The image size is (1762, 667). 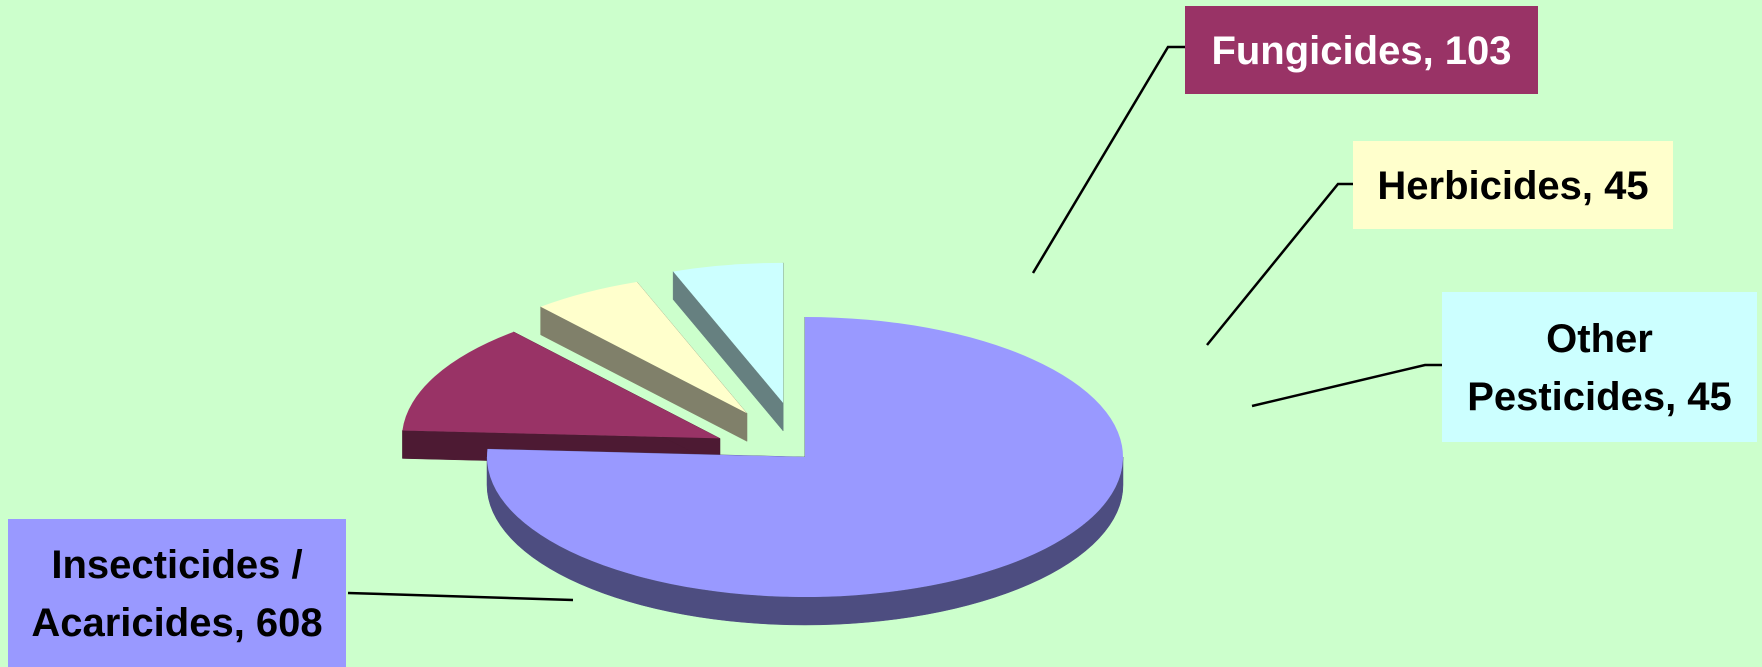 I want to click on label-other-pesticides-box, so click(x=1599, y=367).